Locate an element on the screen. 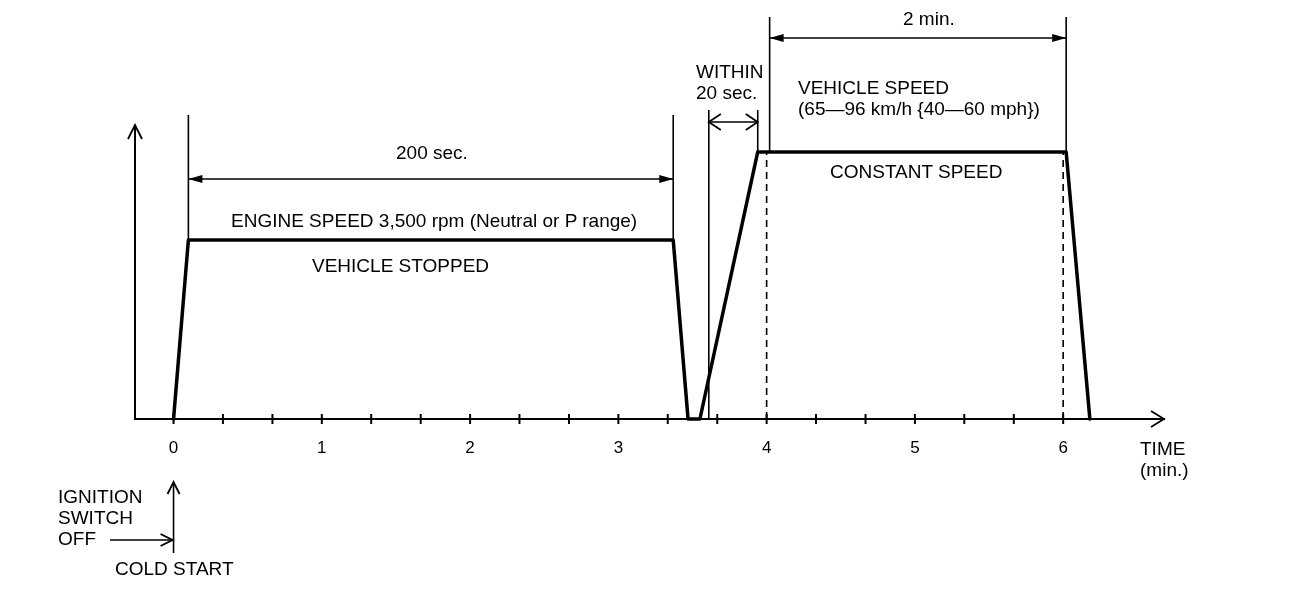 The height and width of the screenshot is (594, 1312). annotation: 200 sec. is located at coordinates (432, 153).